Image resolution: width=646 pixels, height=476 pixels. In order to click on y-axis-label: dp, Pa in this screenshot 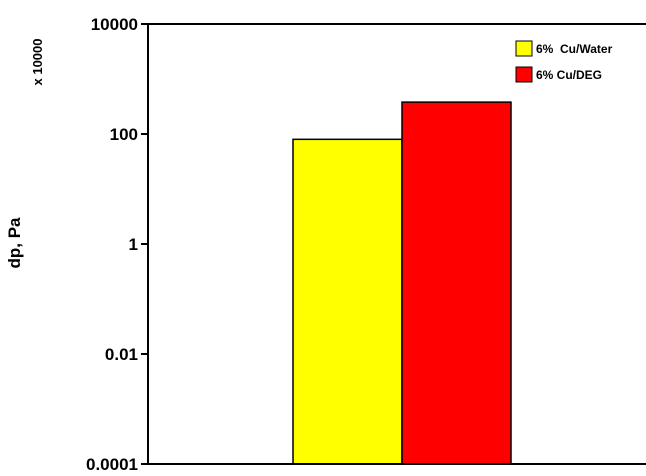, I will do `click(14, 243)`.